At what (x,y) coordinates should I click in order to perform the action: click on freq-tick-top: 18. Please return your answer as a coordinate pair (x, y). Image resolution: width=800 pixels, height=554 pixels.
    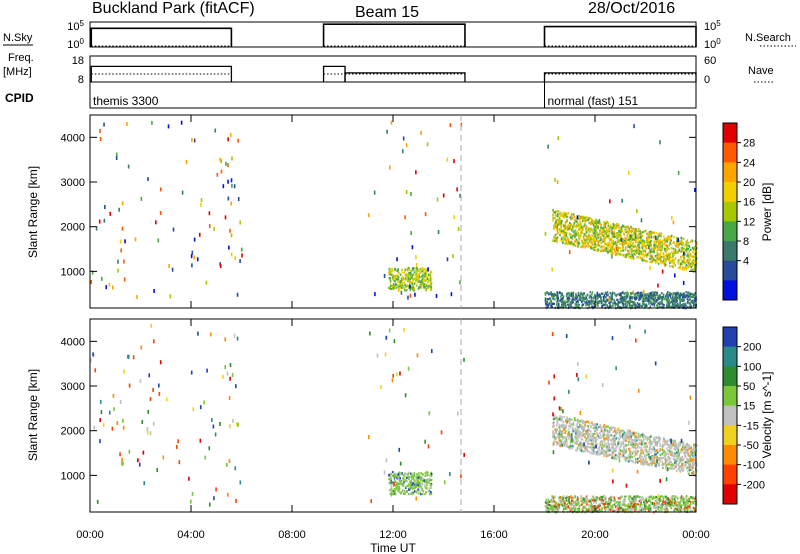
    Looking at the image, I should click on (78, 61).